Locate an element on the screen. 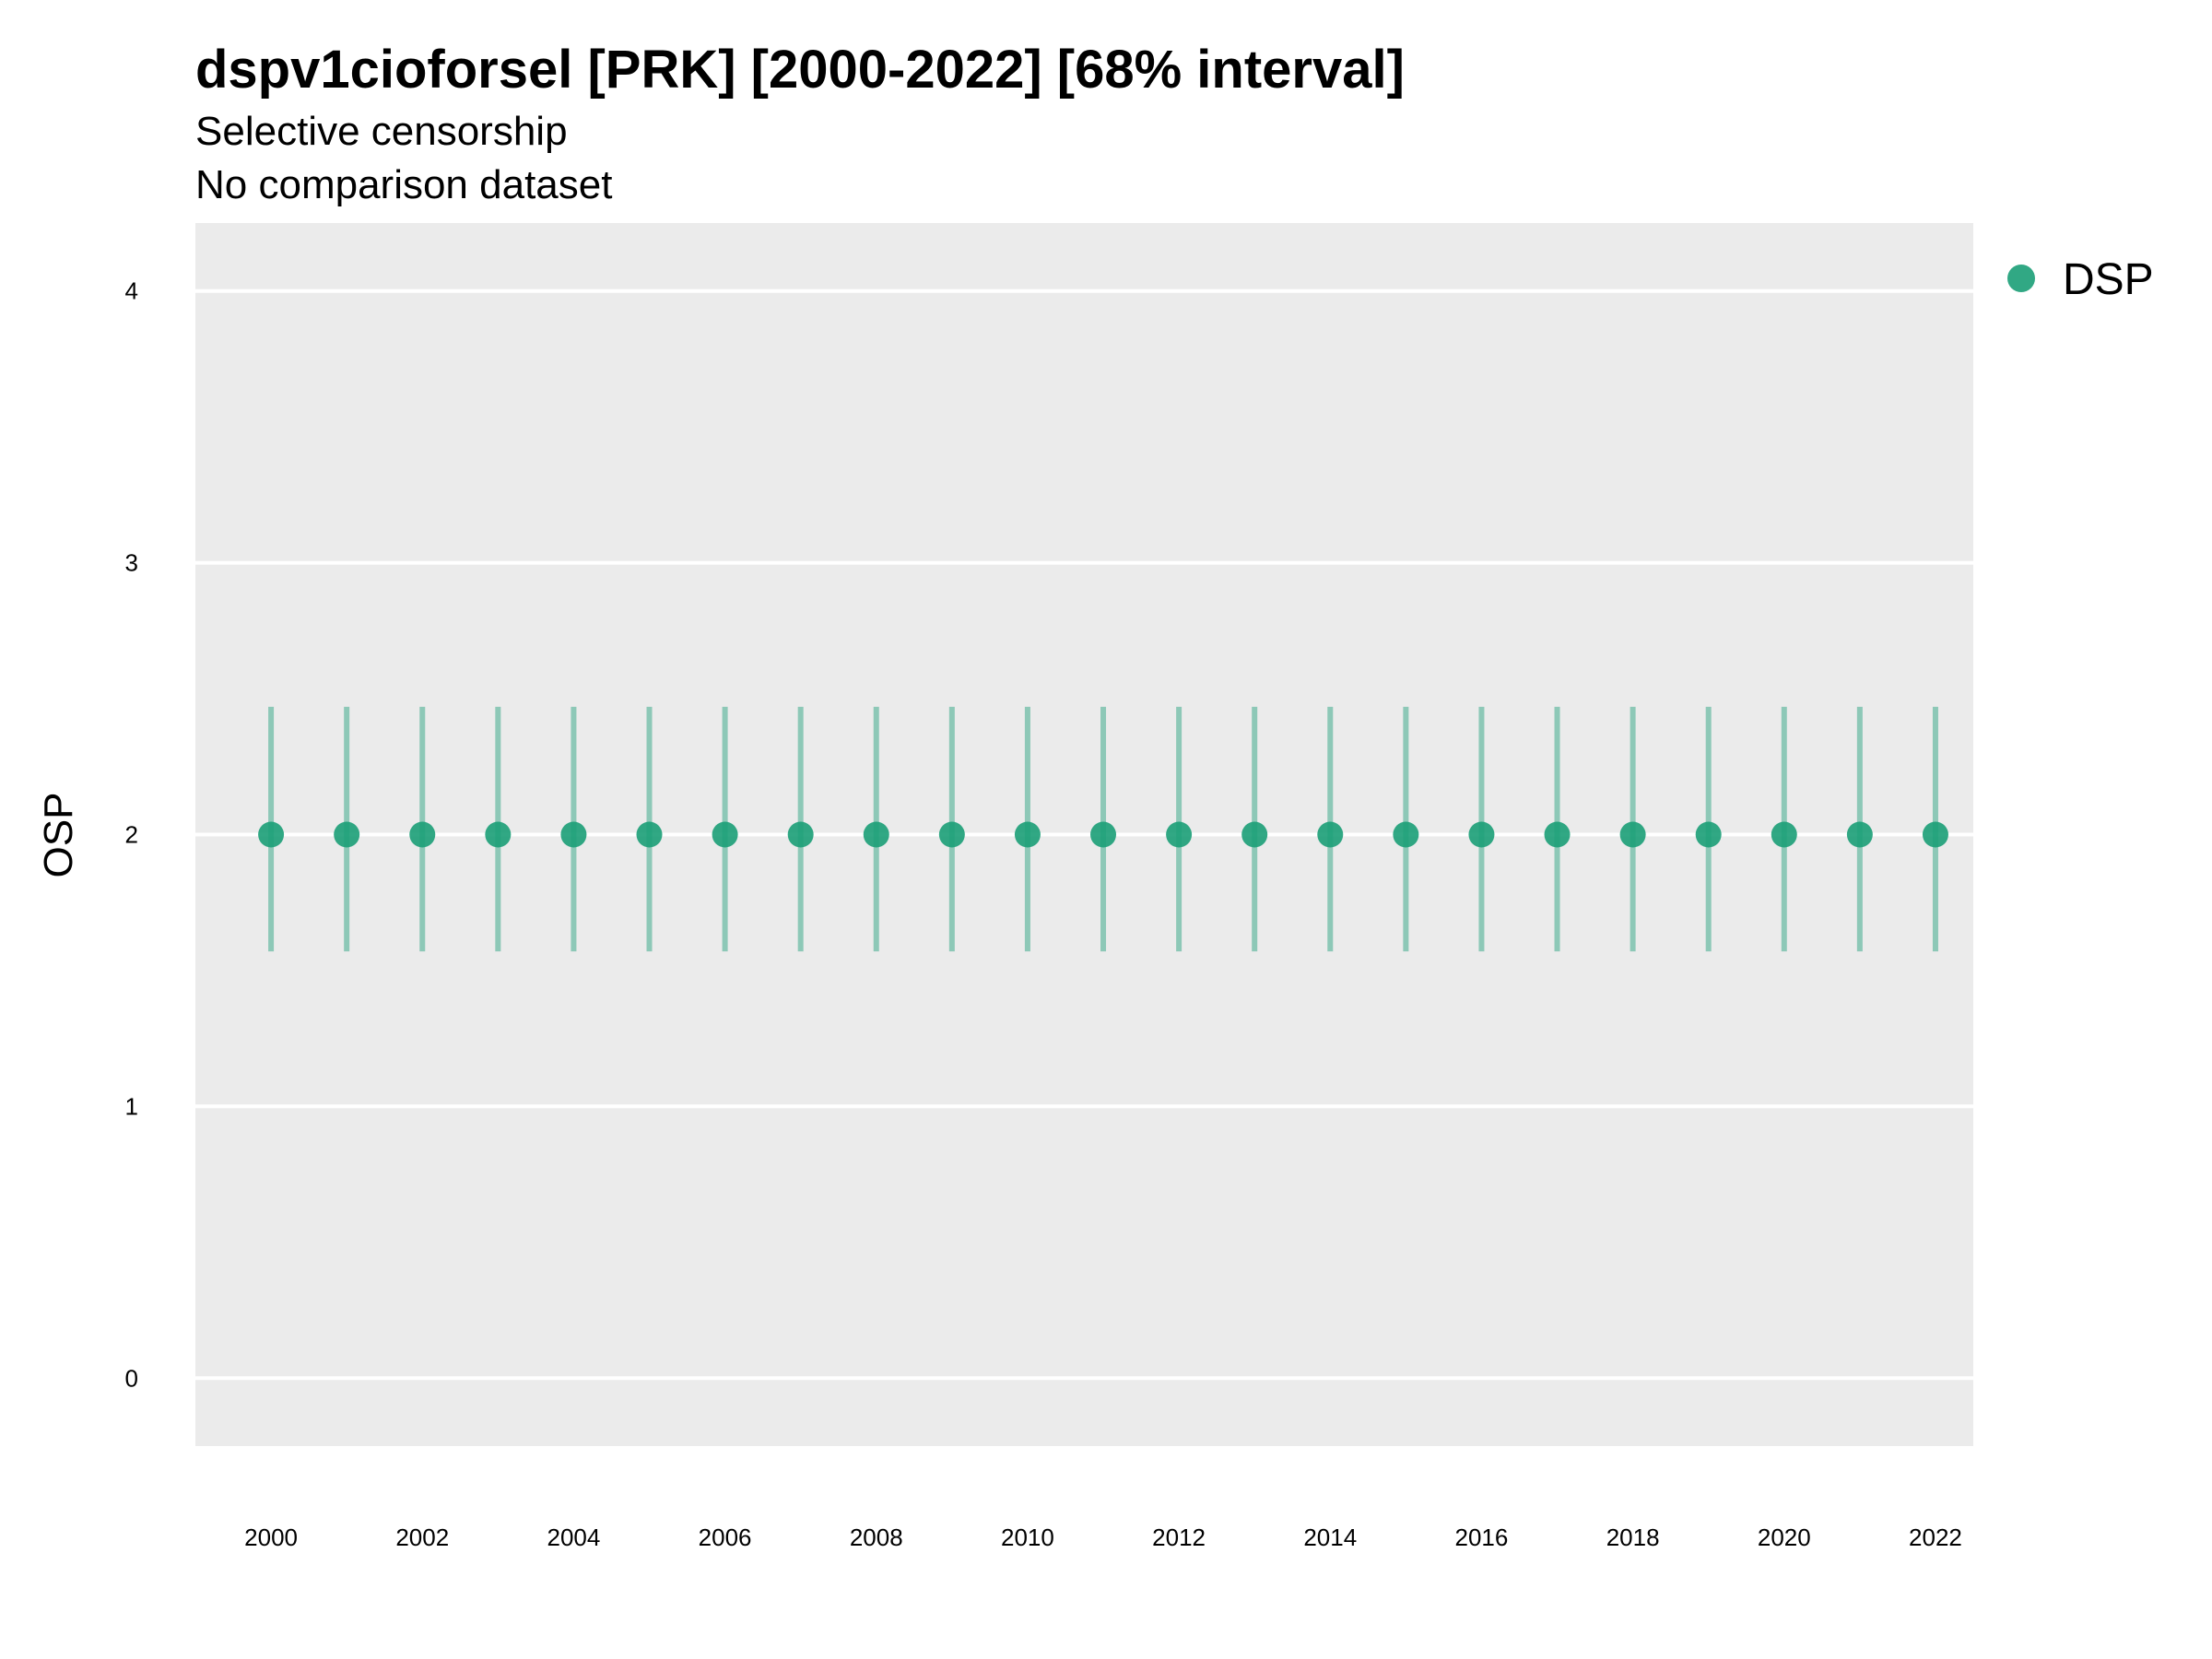 This screenshot has width=2212, height=1659. y-tick-labels: 0 1 2 3 4 is located at coordinates (131, 835).